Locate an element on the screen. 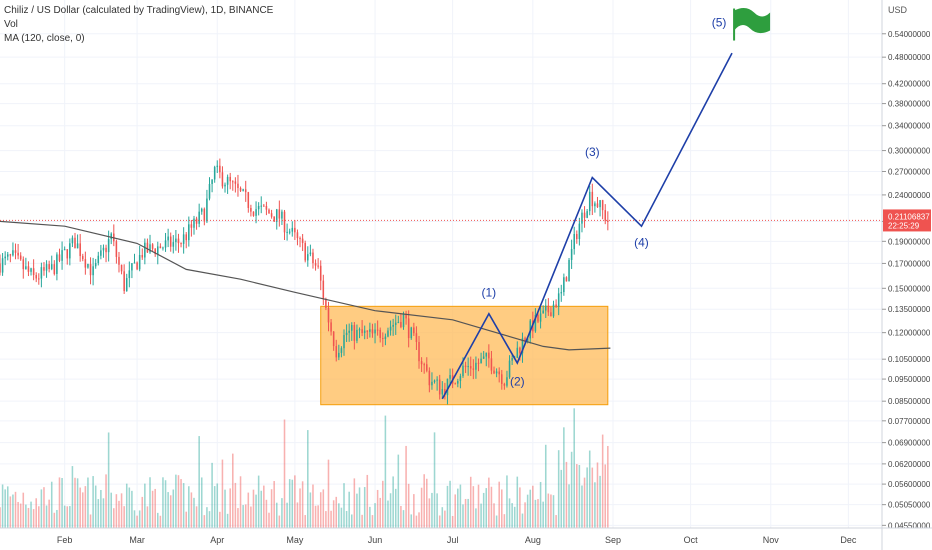 The width and height of the screenshot is (932, 550). y-tick-label: 0.34000000 is located at coordinates (909, 126).